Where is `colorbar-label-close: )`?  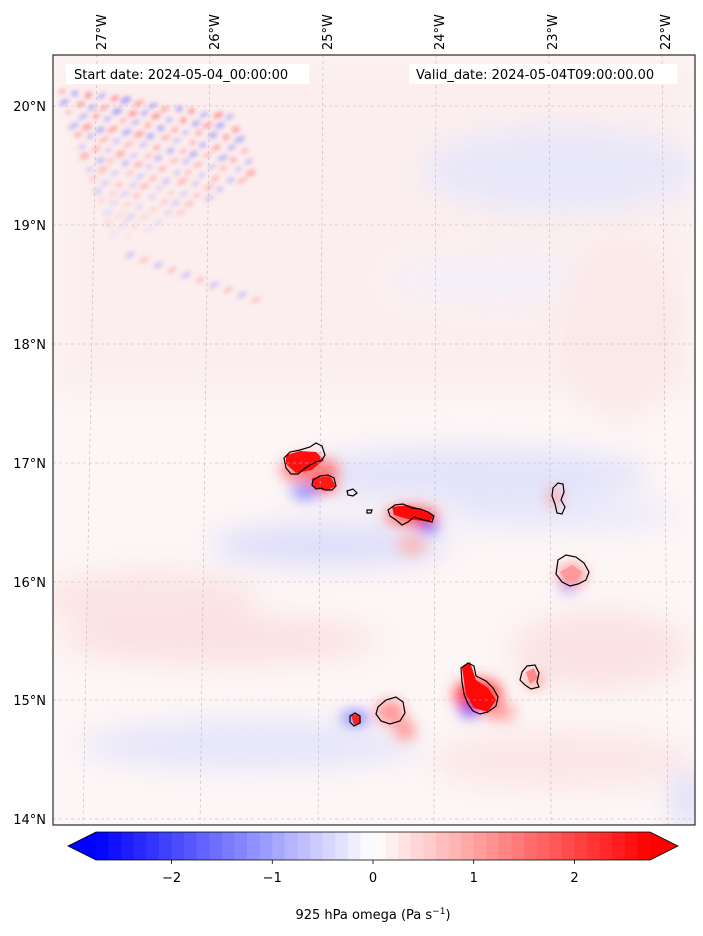 colorbar-label-close: ) is located at coordinates (447, 915).